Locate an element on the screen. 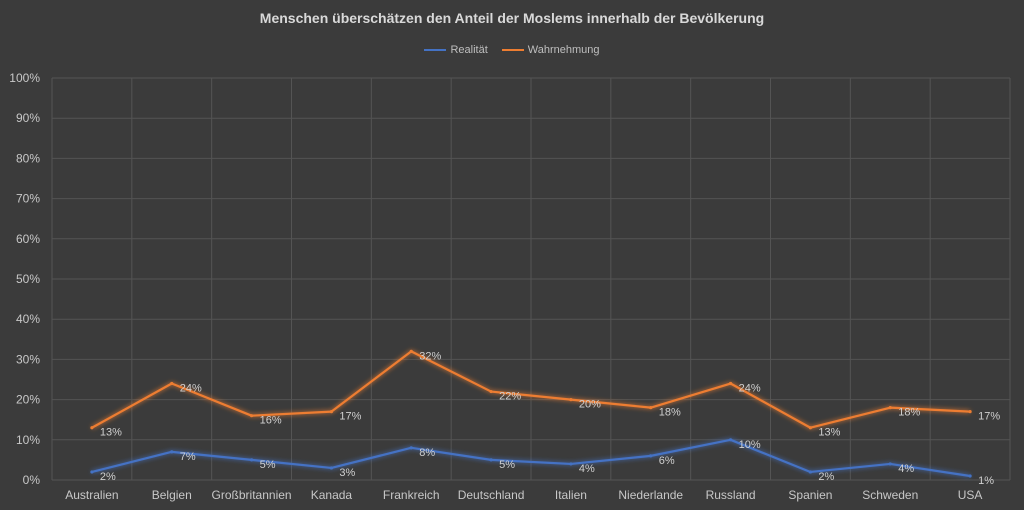 Image resolution: width=1024 pixels, height=510 pixels. data-label: 16% is located at coordinates (271, 421).